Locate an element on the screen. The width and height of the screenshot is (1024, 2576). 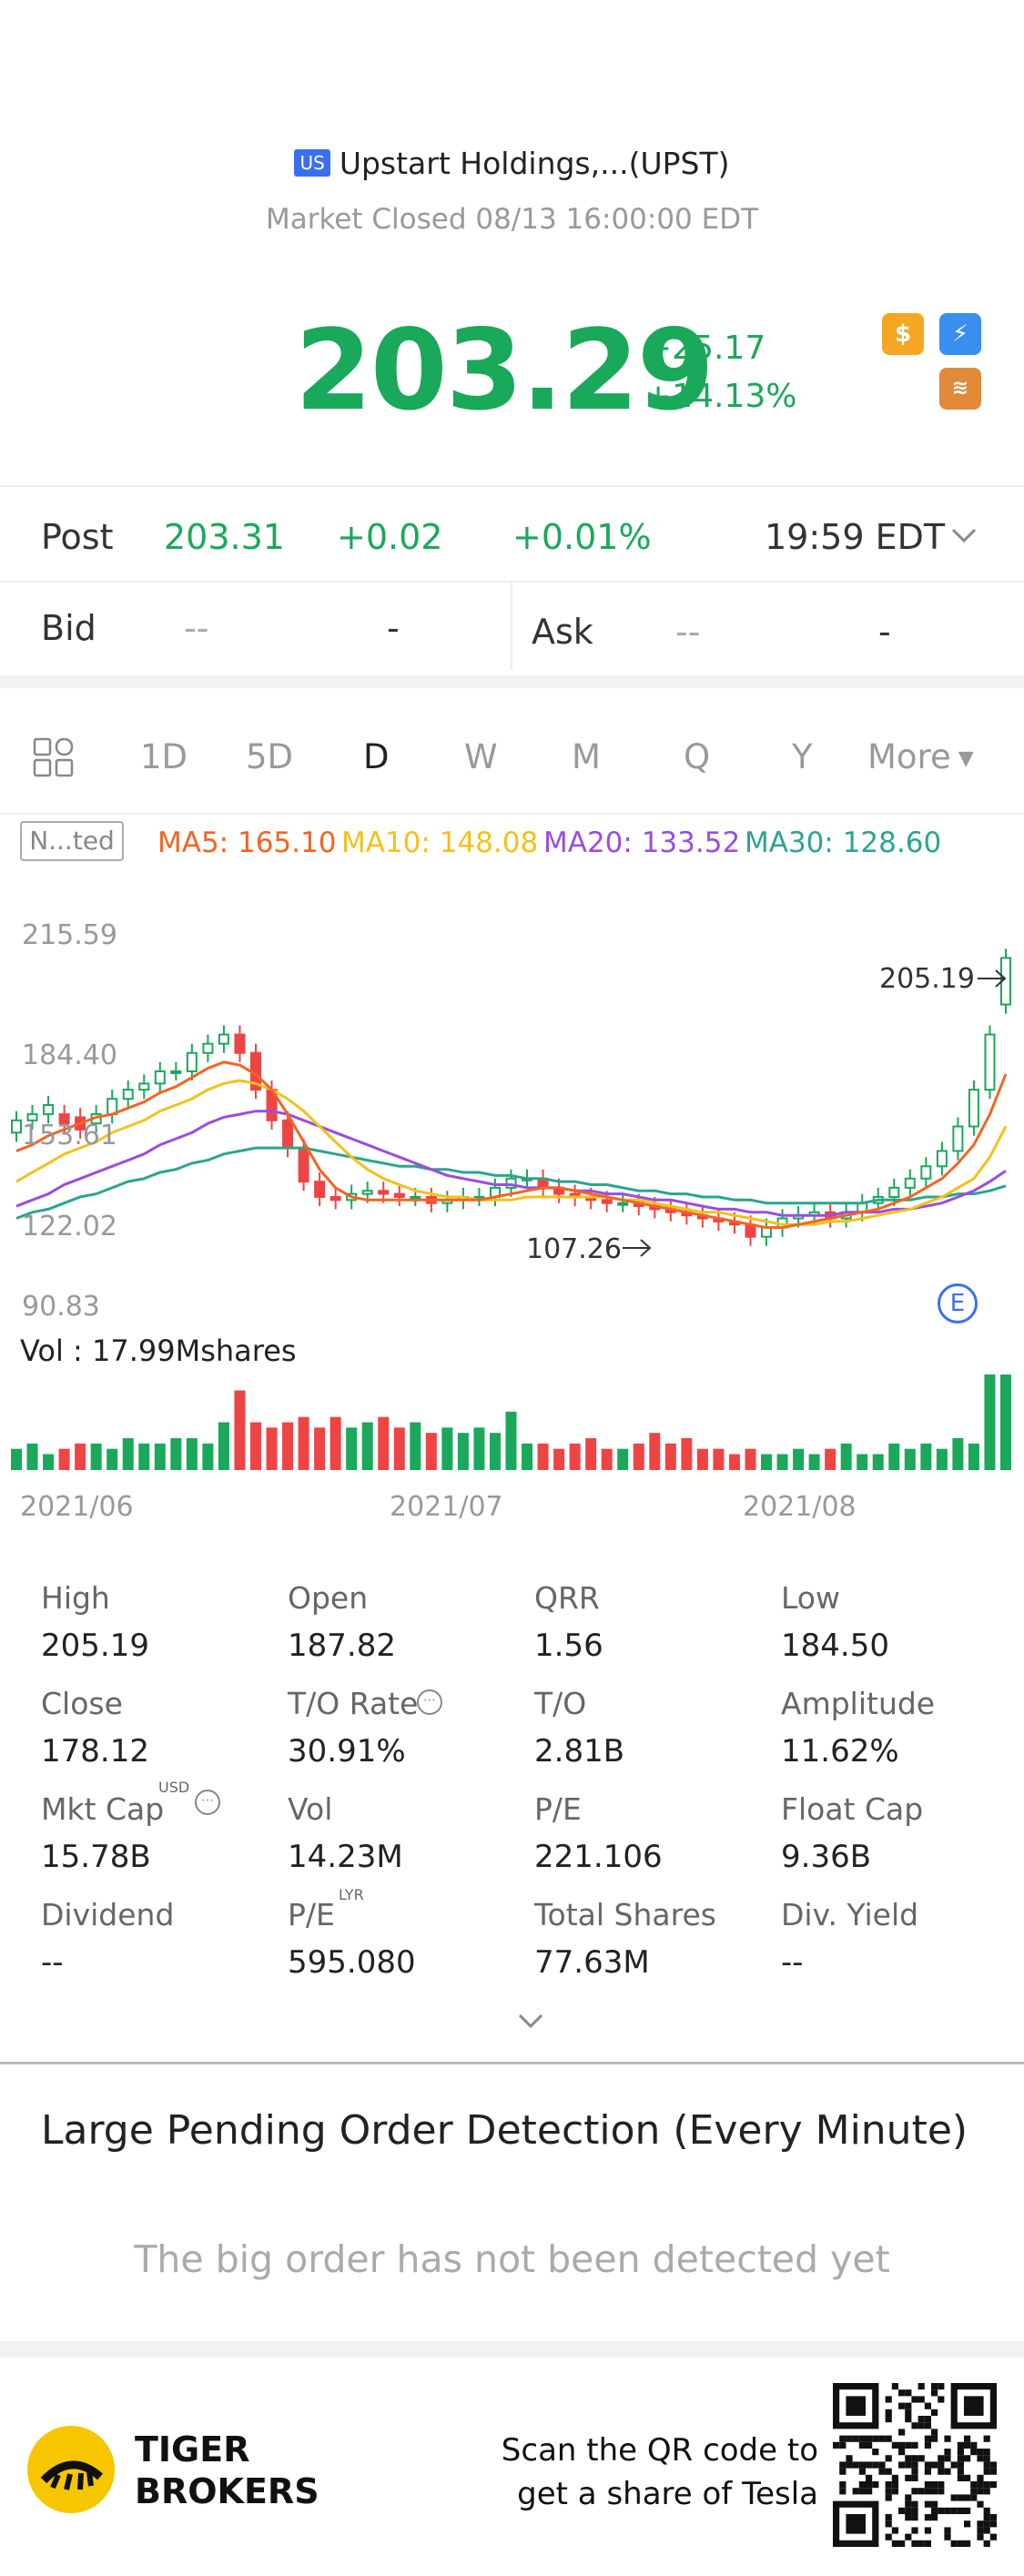
tab-5d: 5D is located at coordinates (270, 756).